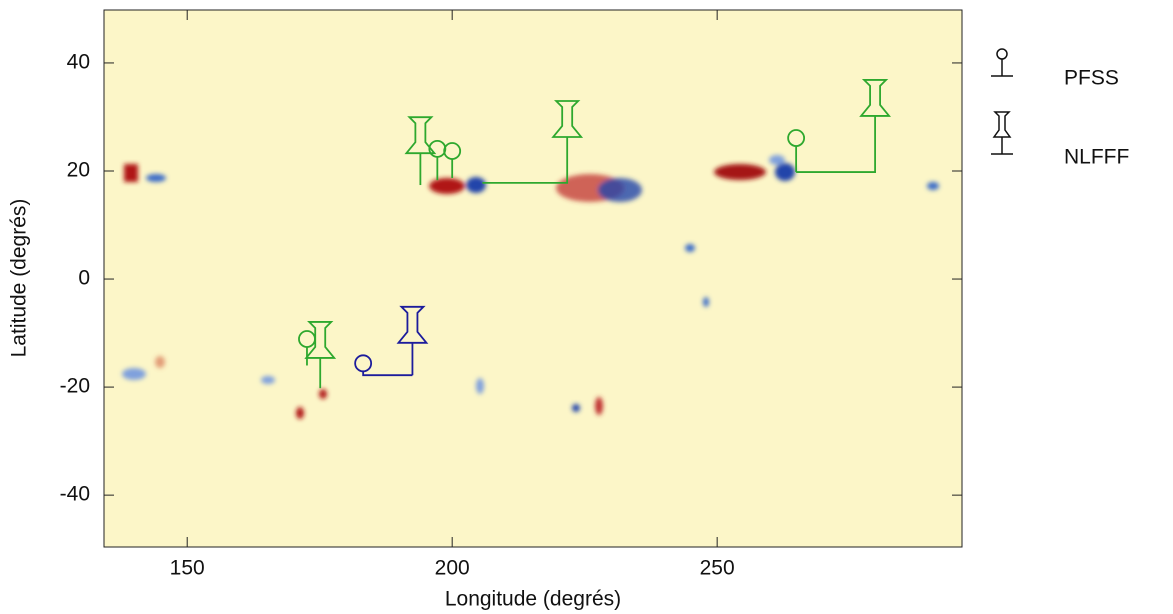 The image size is (1173, 614). What do you see at coordinates (1002, 62) in the screenshot?
I see `legend-icon-circle` at bounding box center [1002, 62].